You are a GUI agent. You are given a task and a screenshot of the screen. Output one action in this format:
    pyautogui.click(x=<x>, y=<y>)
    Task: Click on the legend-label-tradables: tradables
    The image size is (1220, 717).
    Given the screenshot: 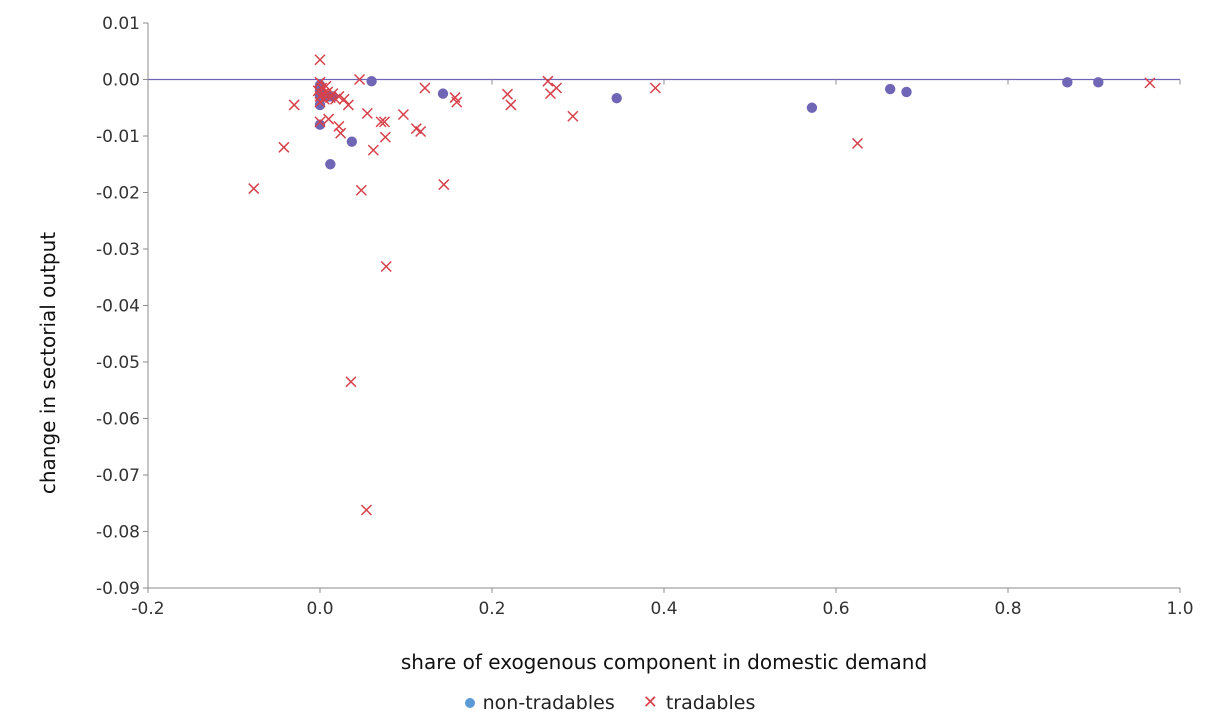 What is the action you would take?
    pyautogui.click(x=710, y=703)
    